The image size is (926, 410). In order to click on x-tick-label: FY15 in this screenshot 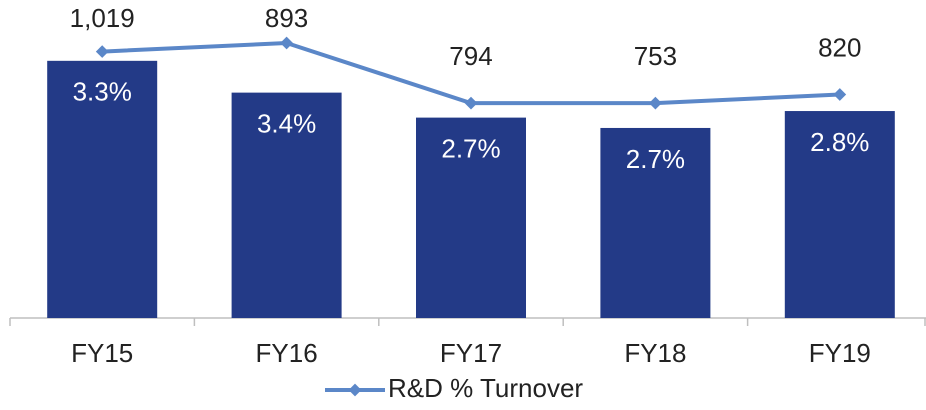, I will do `click(102, 353)`.